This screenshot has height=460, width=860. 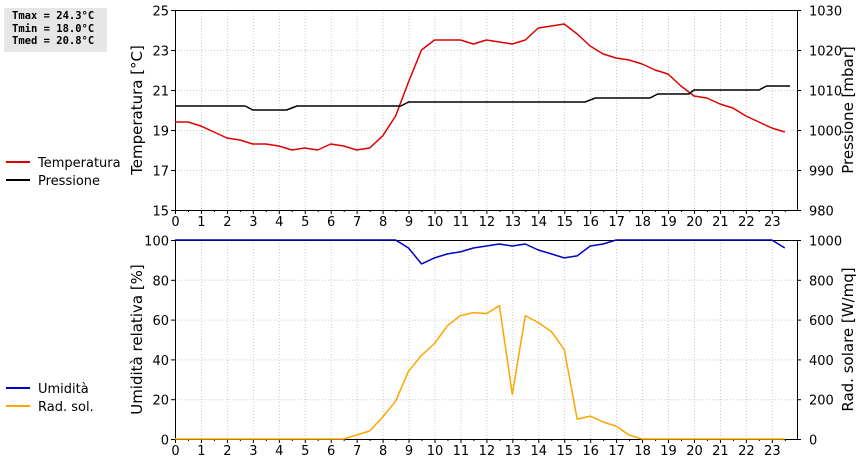 What do you see at coordinates (480, 252) in the screenshot?
I see `series-line-umidit` at bounding box center [480, 252].